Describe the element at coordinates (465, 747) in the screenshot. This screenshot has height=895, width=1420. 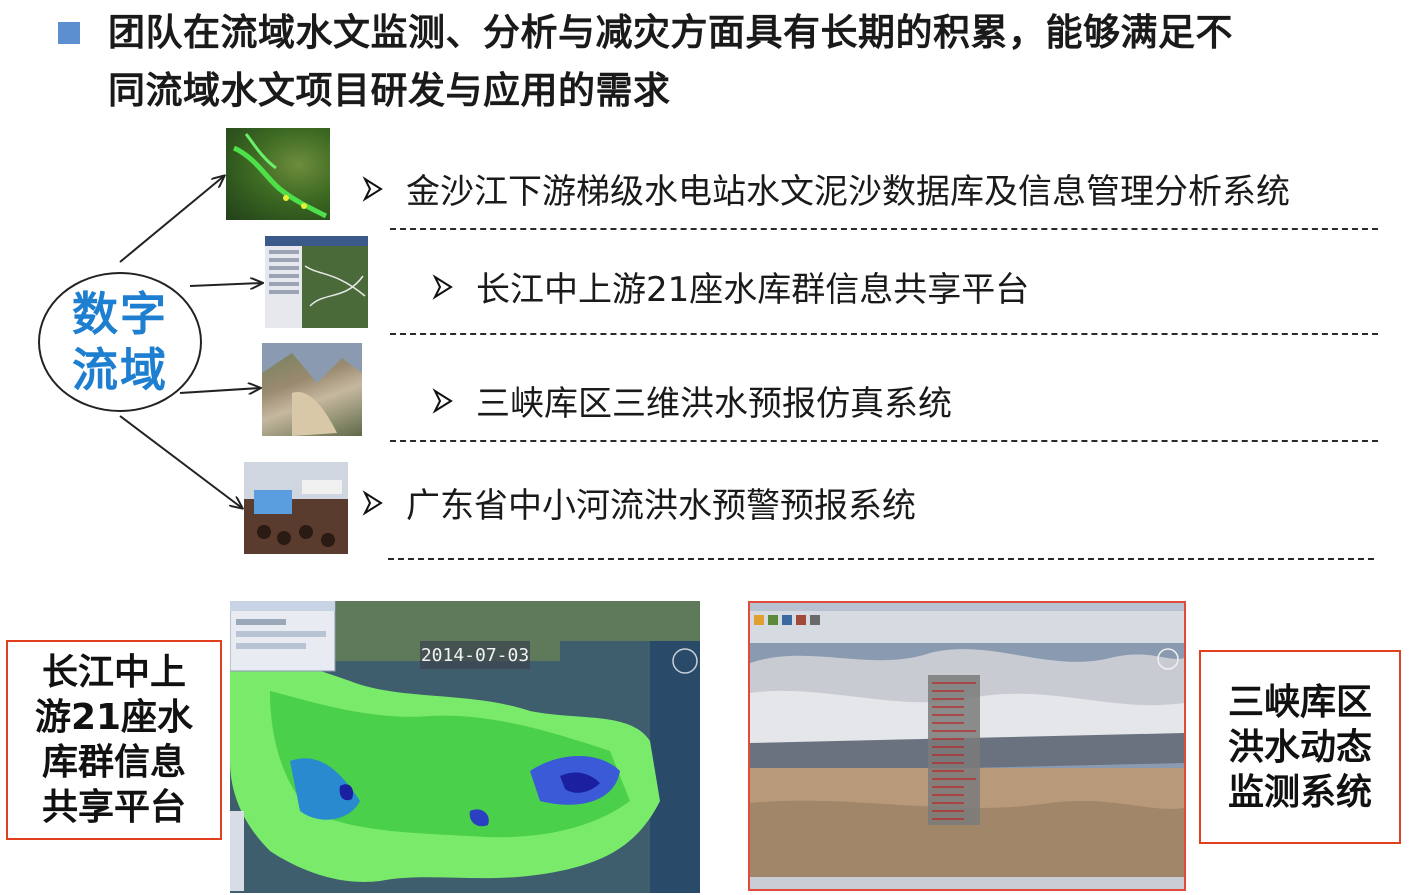
I see `rainfall-map-screenshot: 2014-07-03` at that location.